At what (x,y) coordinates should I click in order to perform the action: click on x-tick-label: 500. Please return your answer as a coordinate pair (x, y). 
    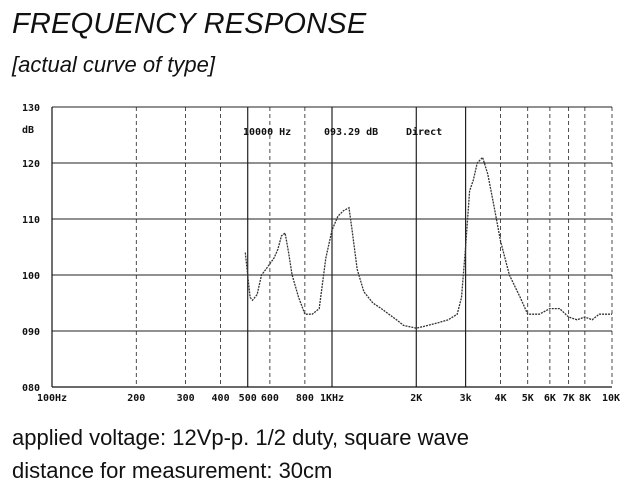
    Looking at the image, I should click on (248, 398).